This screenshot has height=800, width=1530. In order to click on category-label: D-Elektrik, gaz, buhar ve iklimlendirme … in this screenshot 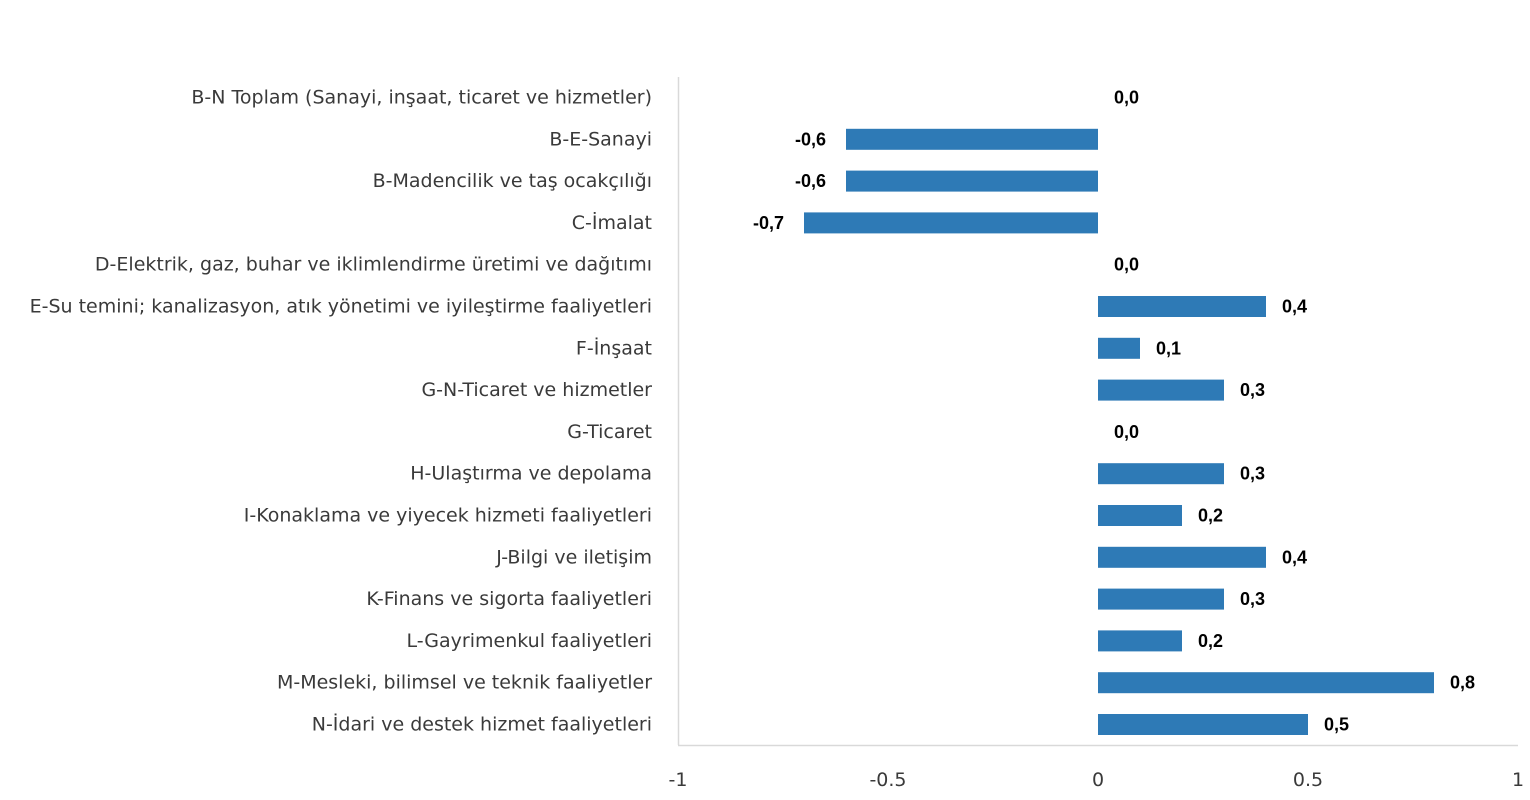, I will do `click(373, 265)`.